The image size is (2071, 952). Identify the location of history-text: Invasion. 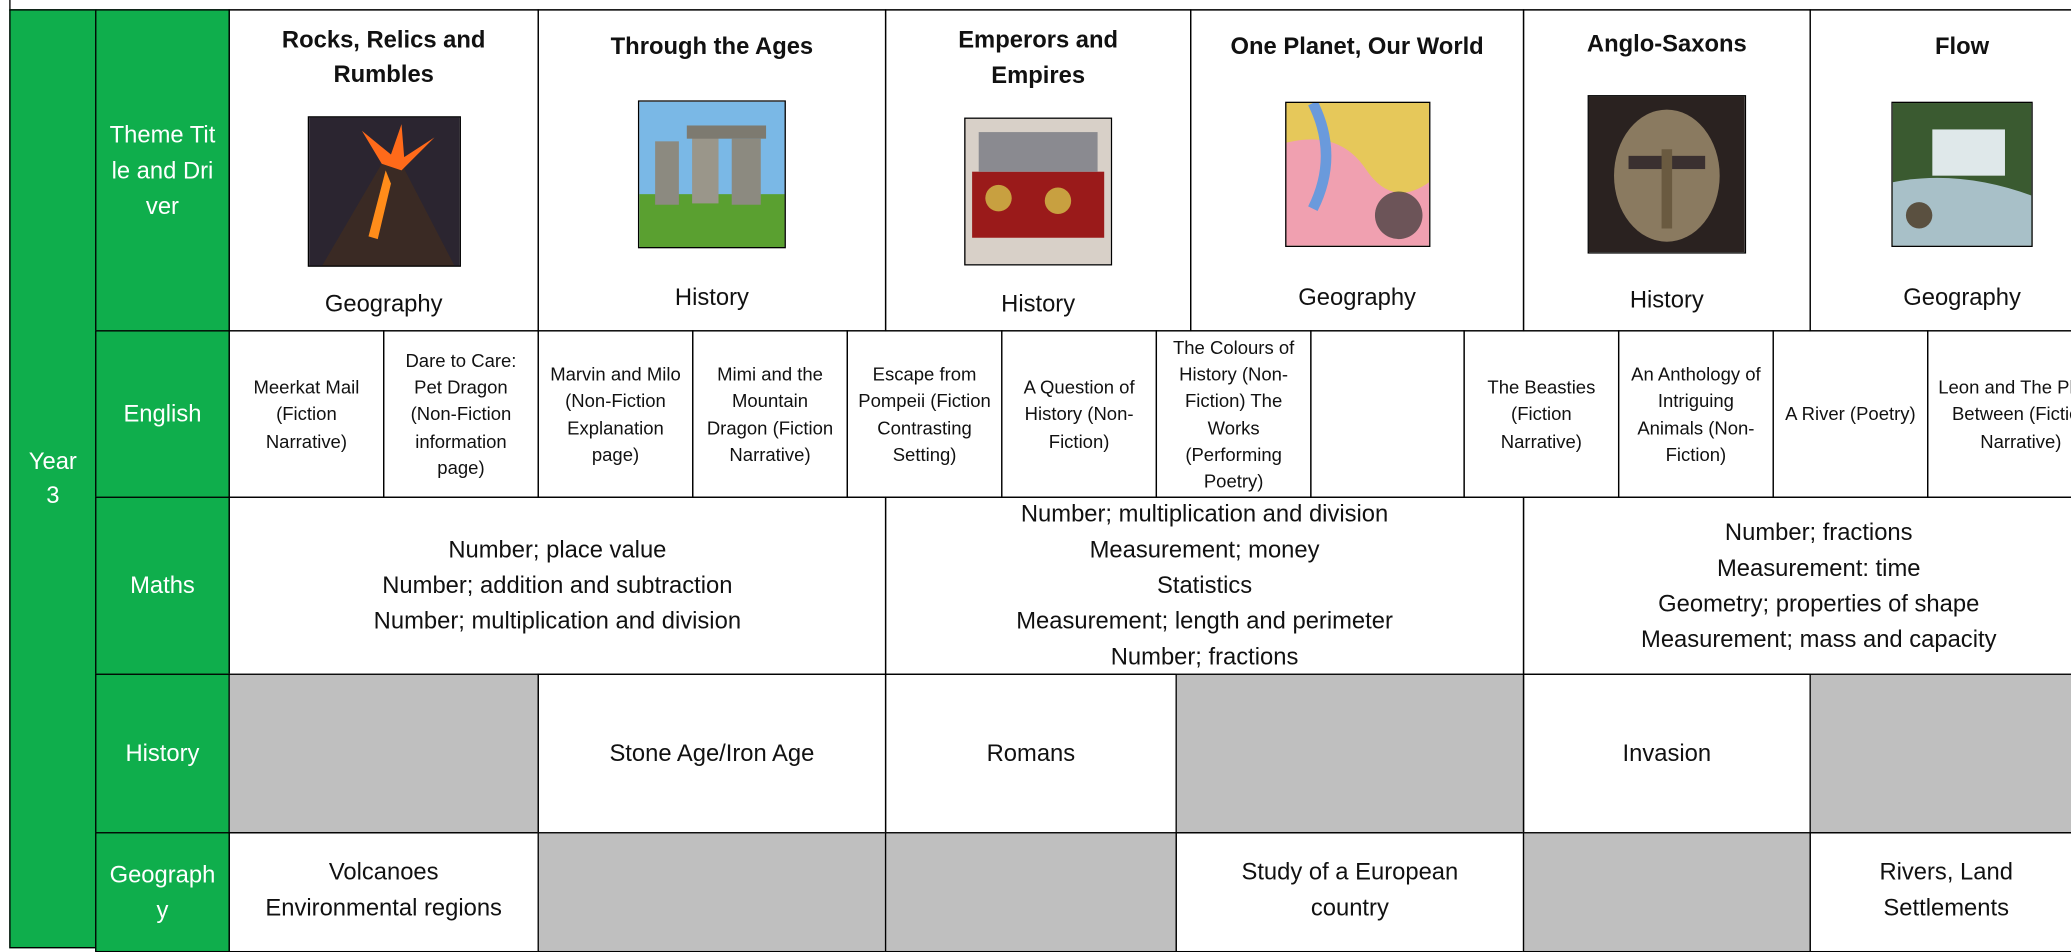
(1667, 753).